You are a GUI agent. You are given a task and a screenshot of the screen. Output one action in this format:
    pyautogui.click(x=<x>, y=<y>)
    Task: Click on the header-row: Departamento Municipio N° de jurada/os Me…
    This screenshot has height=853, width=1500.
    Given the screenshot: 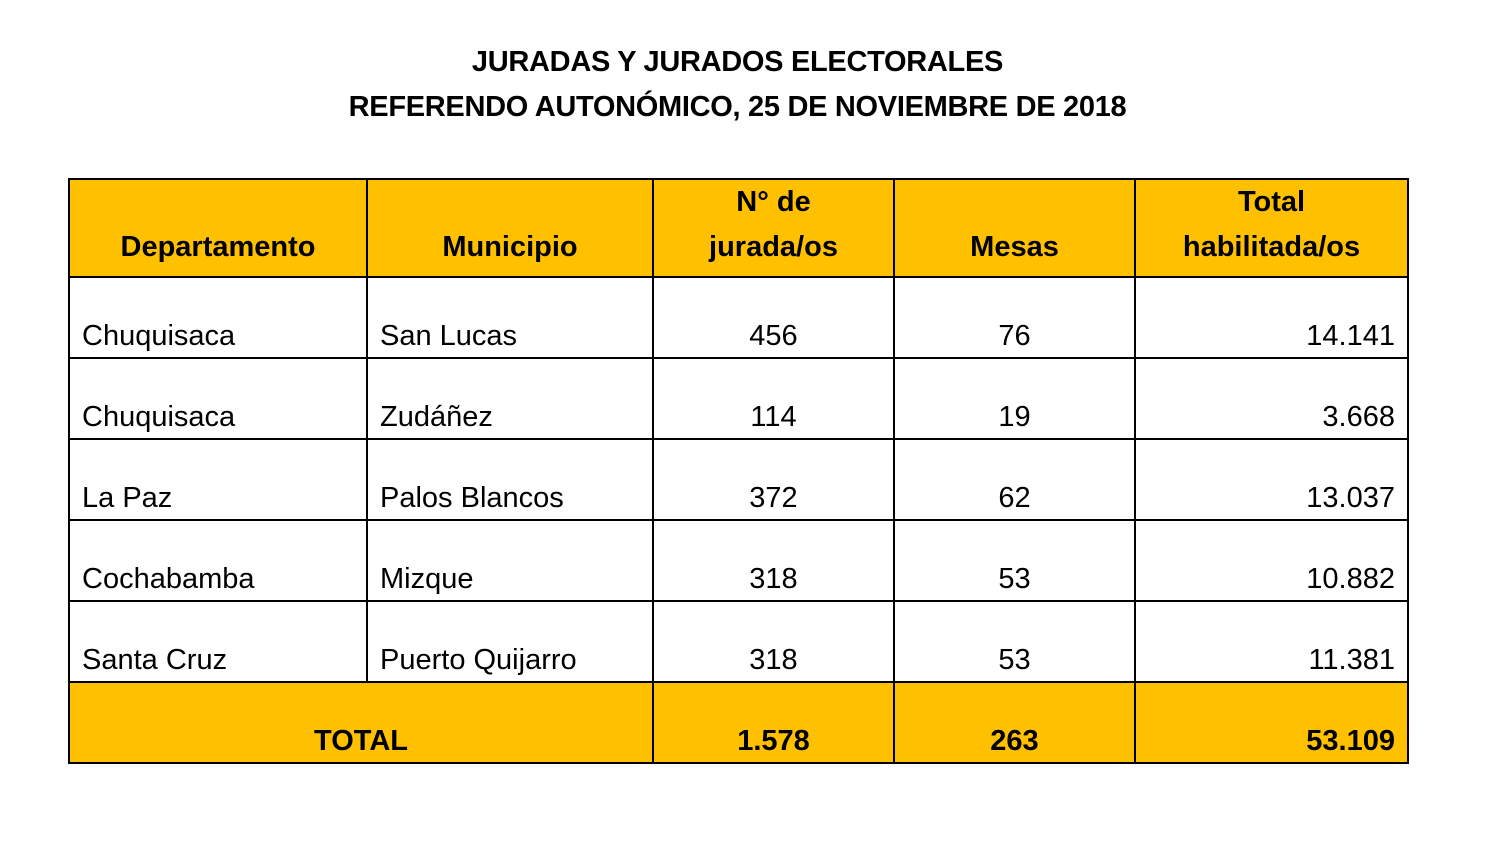 What is the action you would take?
    pyautogui.click(x=738, y=228)
    